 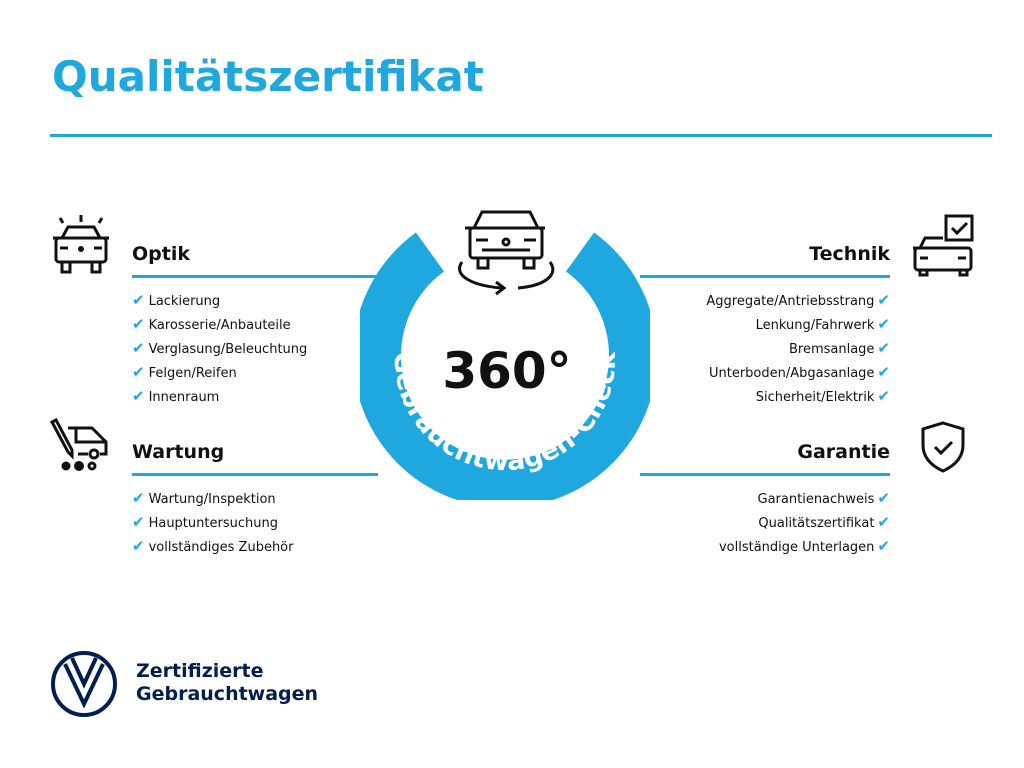 I want to click on shield-check-icon, so click(x=943, y=447).